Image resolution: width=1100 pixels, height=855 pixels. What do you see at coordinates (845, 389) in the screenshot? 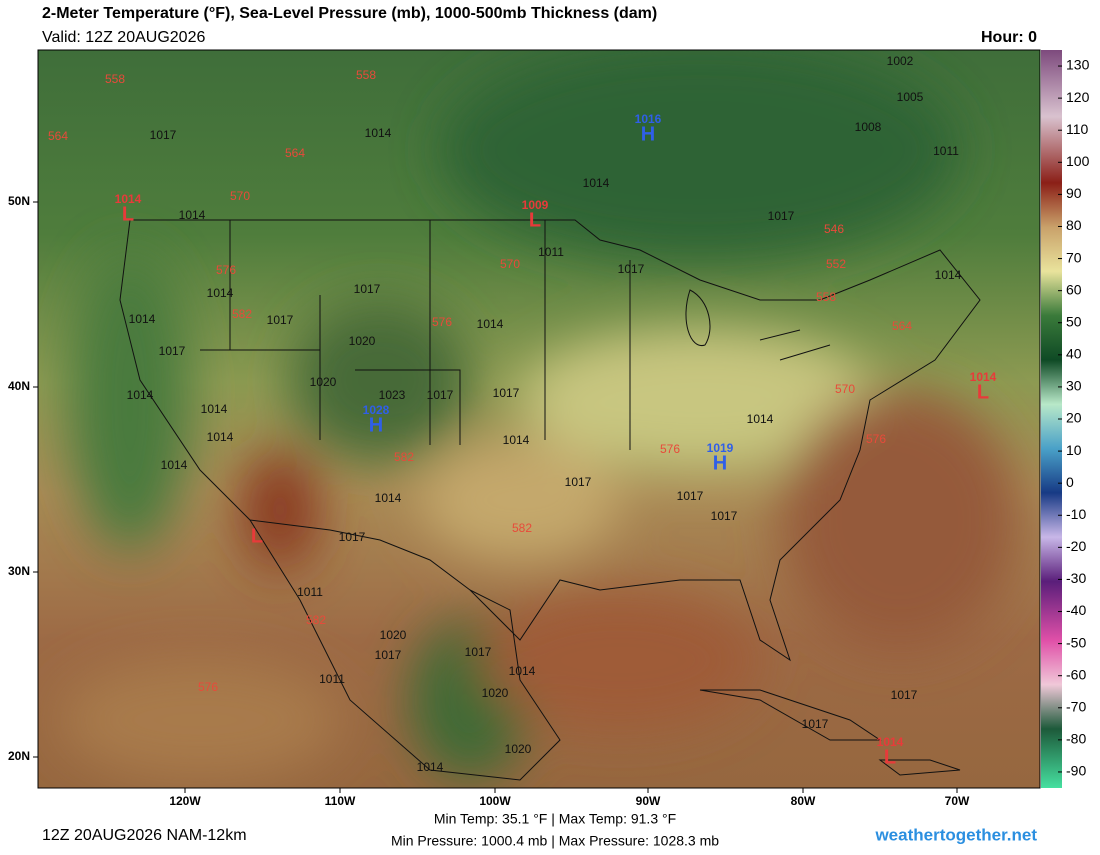
I see `thickness-label: 570` at bounding box center [845, 389].